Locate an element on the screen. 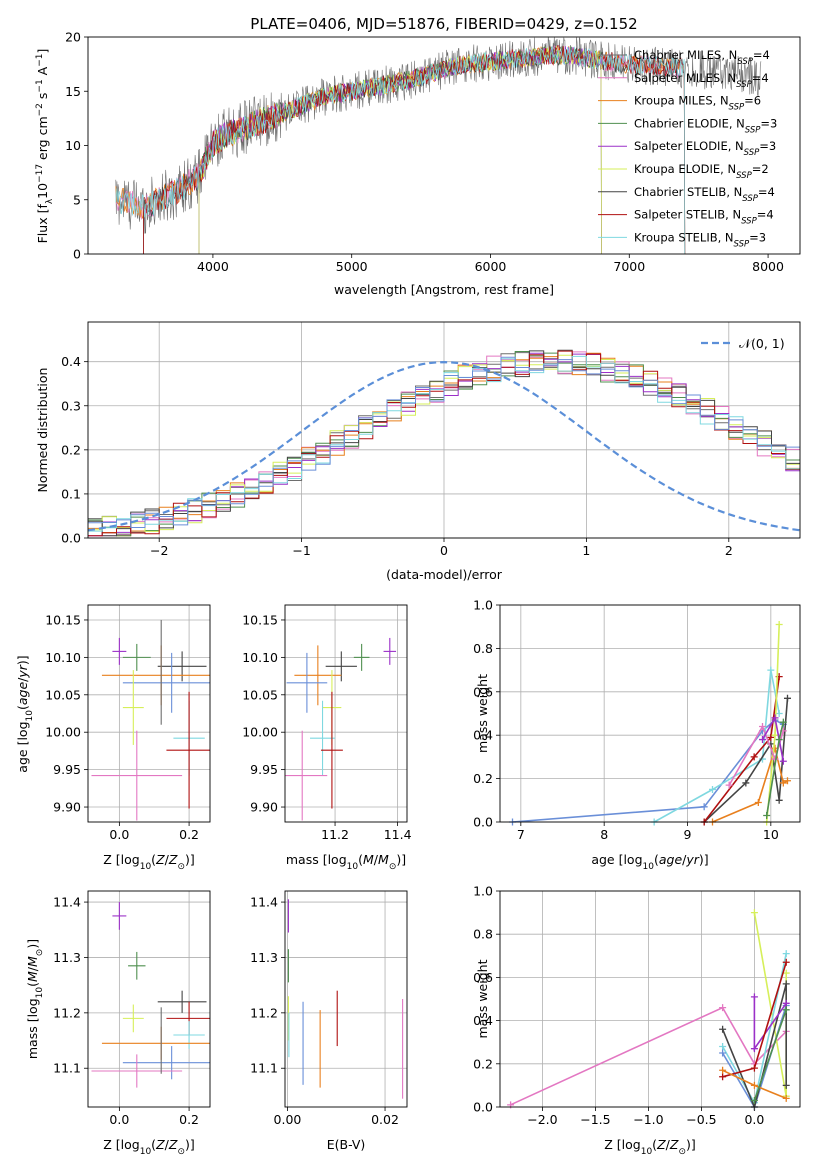 The image size is (819, 1170). y-tick-label: 11.4 is located at coordinates (264, 902).